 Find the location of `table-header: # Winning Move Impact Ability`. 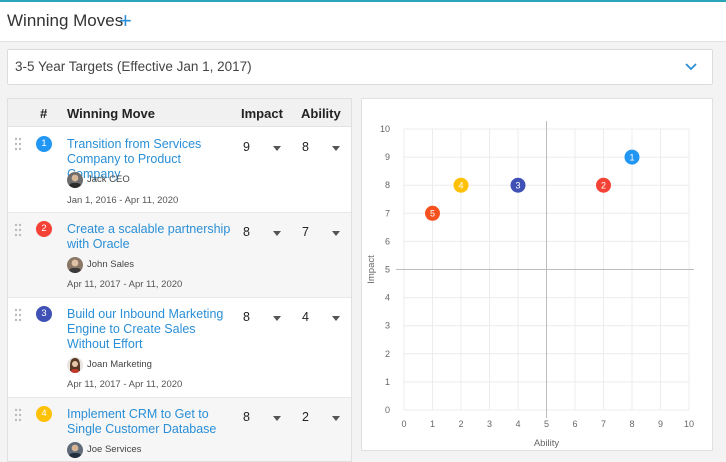

table-header: # Winning Move Impact Ability is located at coordinates (179, 113).